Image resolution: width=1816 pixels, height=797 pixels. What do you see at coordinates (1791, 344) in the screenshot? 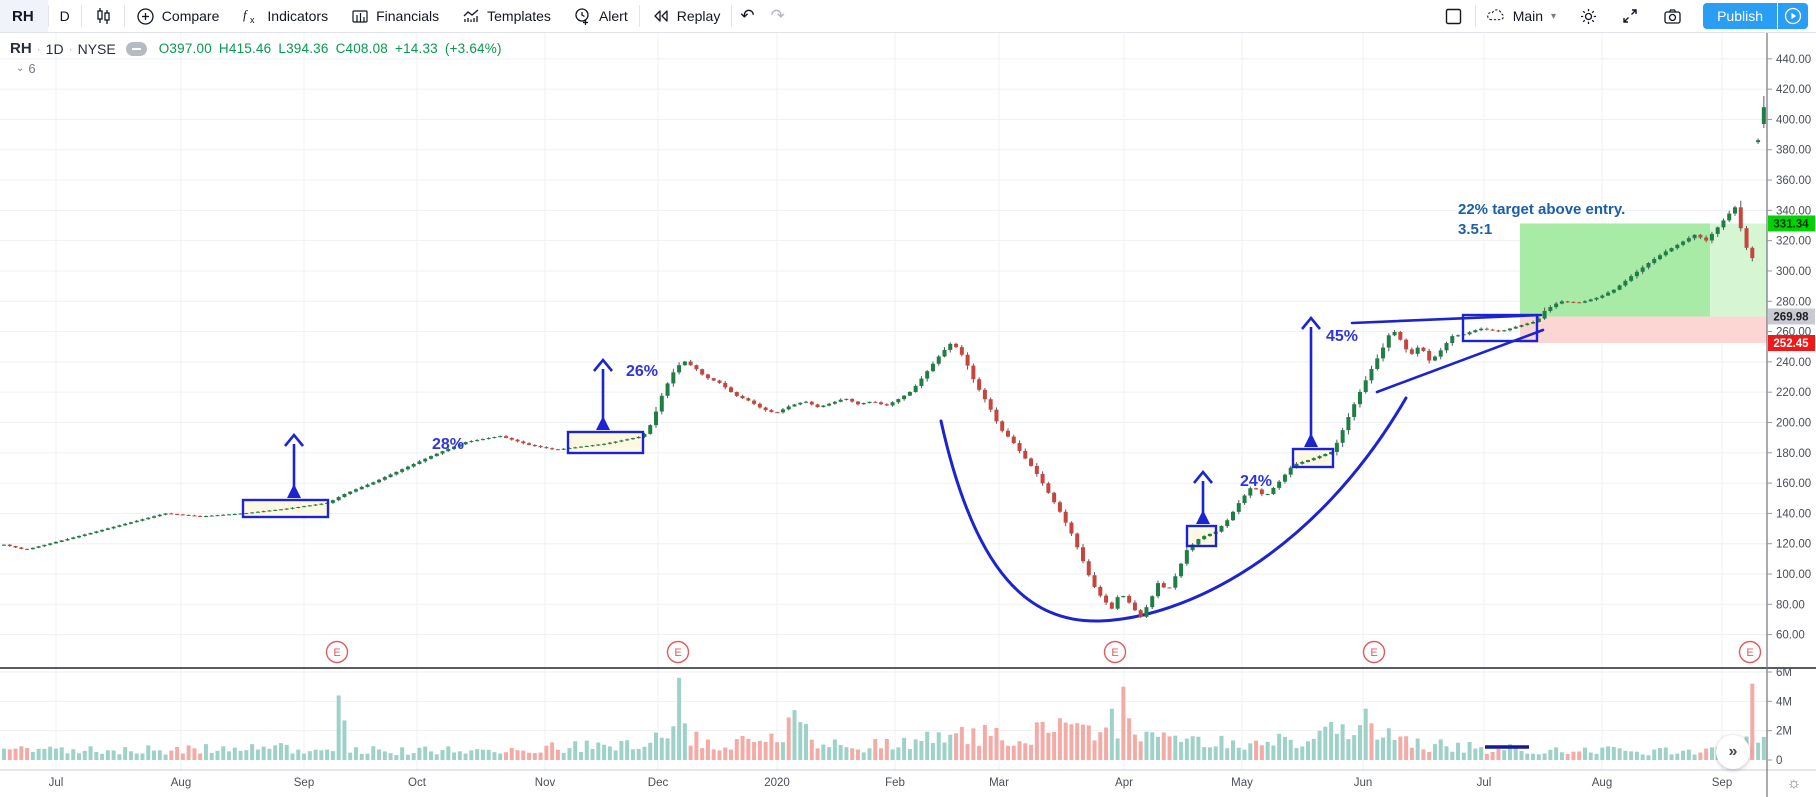
I see `svg-text: 252.45` at bounding box center [1791, 344].